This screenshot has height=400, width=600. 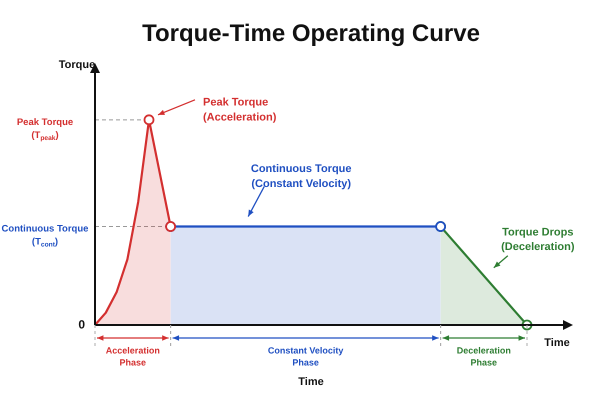 What do you see at coordinates (133, 356) in the screenshot?
I see `text: Acceleration Phase` at bounding box center [133, 356].